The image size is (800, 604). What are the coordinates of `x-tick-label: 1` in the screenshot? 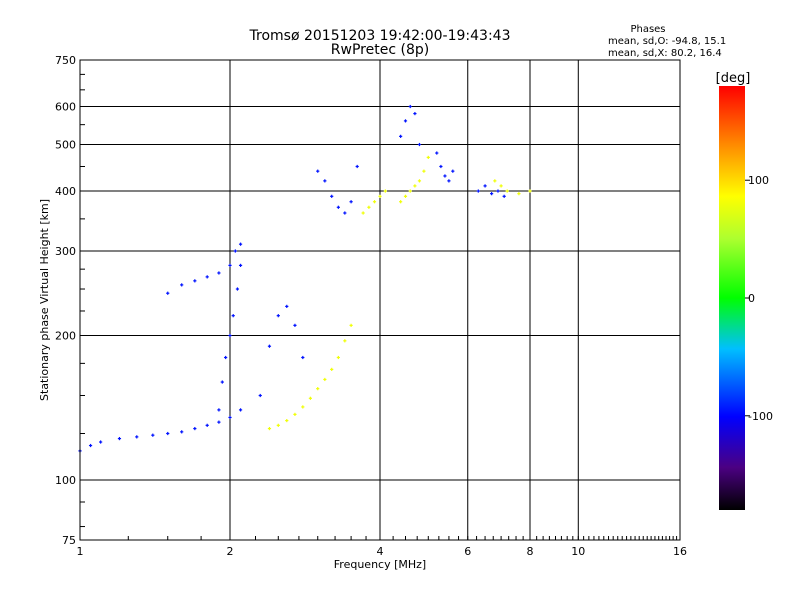 It's located at (80, 551).